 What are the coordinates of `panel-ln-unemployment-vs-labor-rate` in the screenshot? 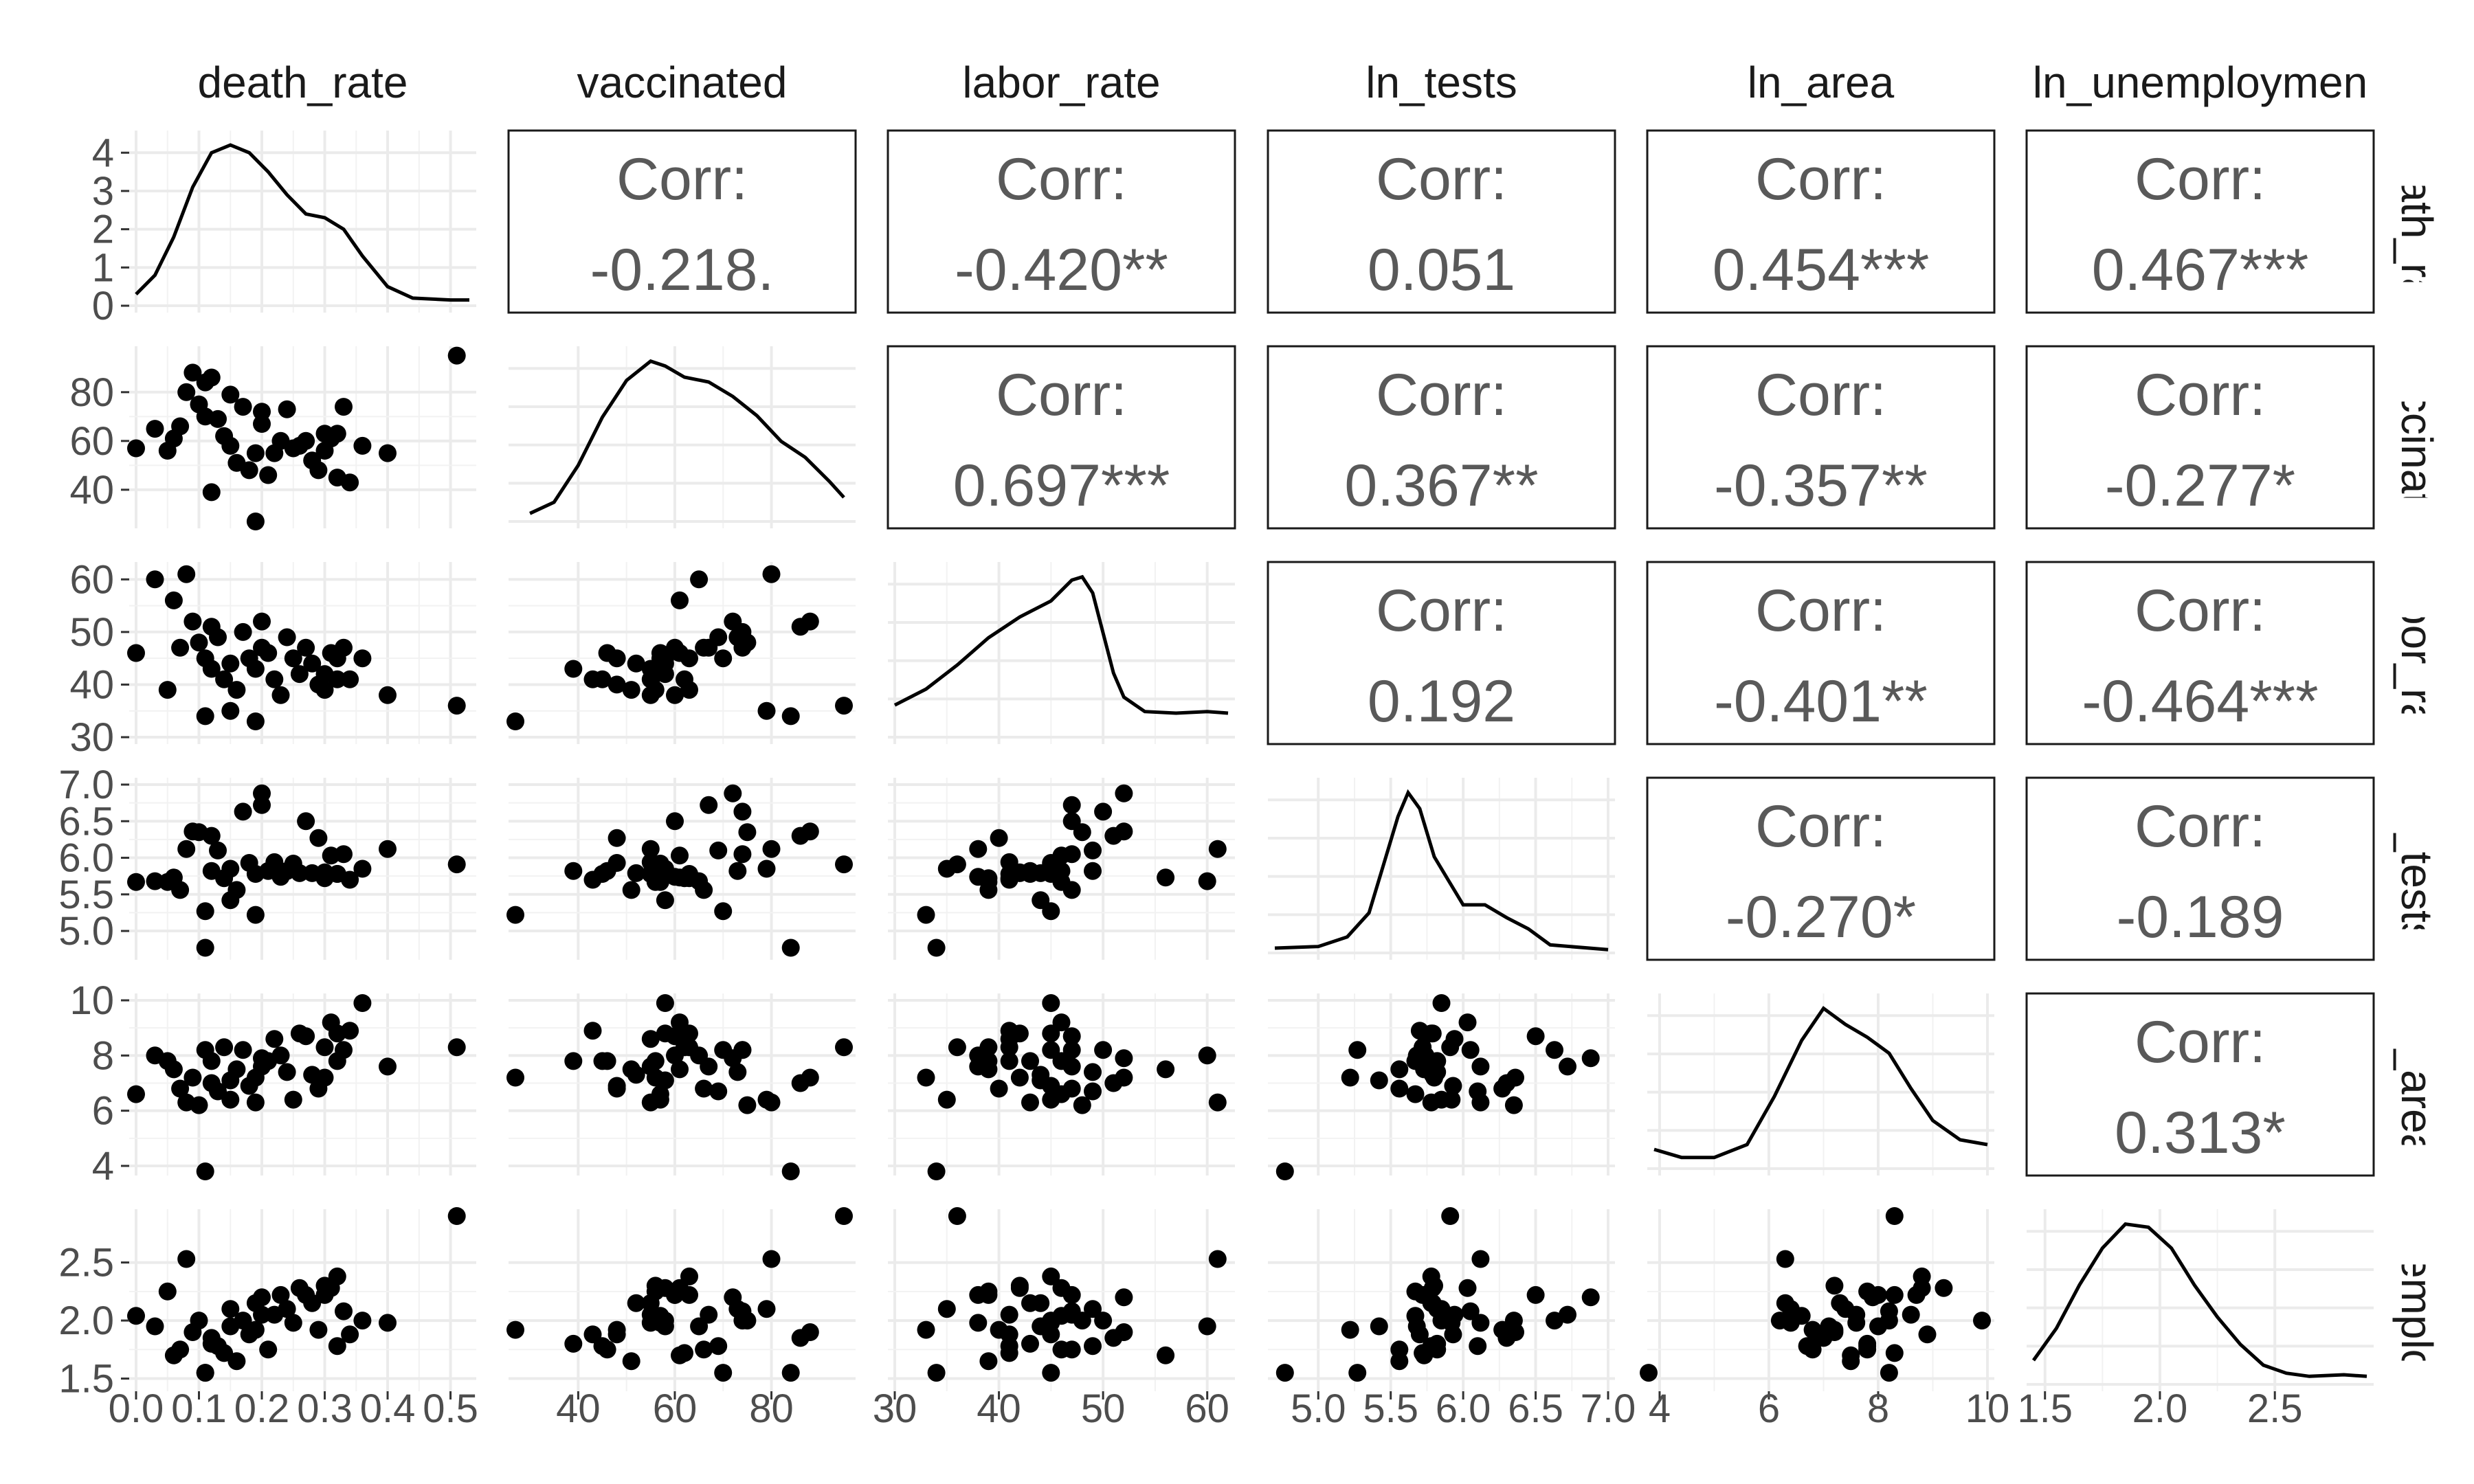 It's located at (1061, 1299).